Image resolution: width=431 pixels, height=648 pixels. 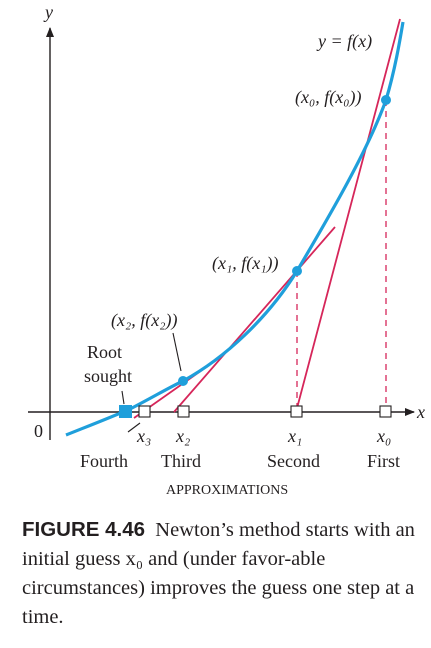 I want to click on approx-label-fourth: Fourth, so click(x=104, y=461).